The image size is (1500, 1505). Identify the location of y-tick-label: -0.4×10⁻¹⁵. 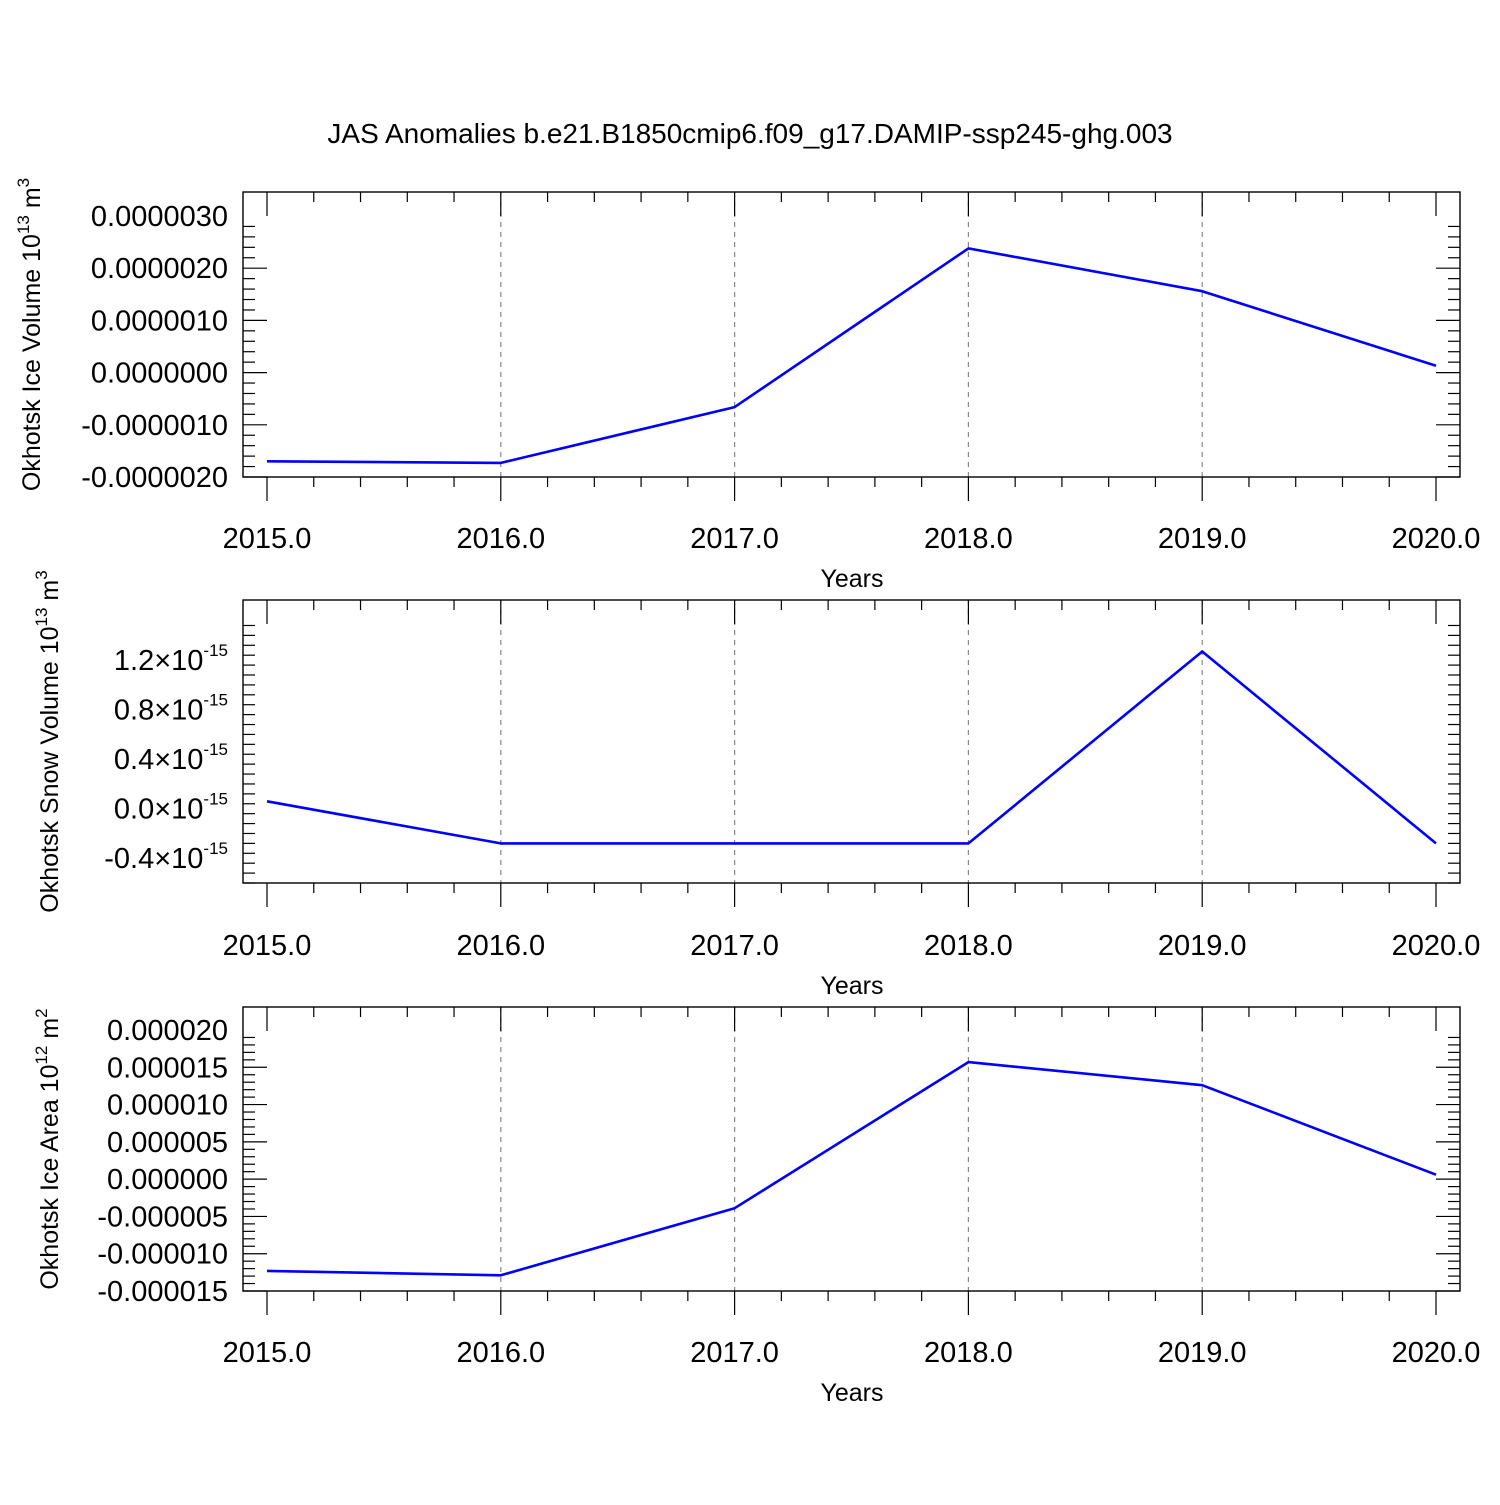
(166, 857).